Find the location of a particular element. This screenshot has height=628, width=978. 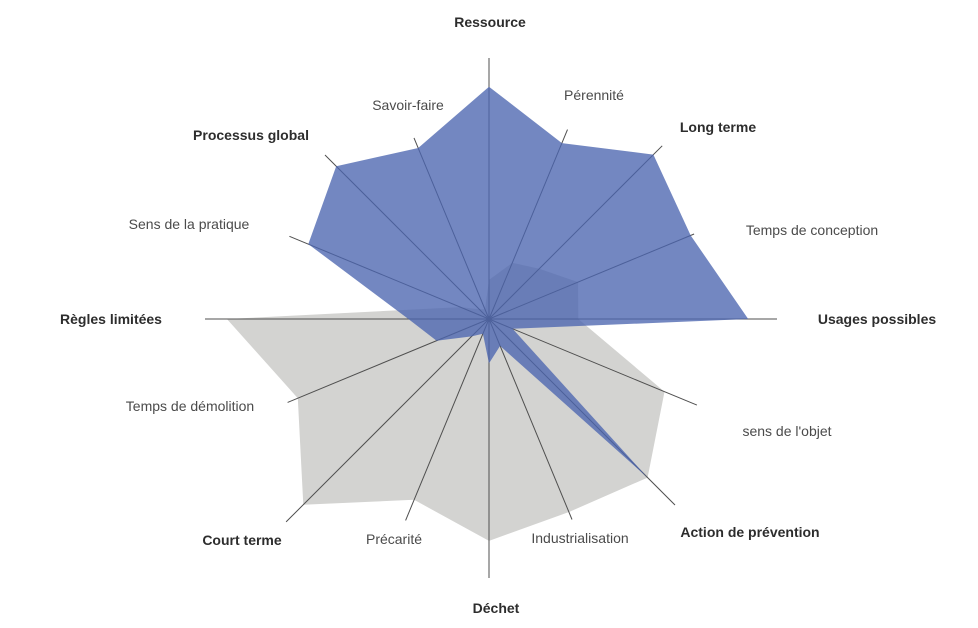

axis-label-regles-limitees: Règles limitées is located at coordinates (111, 319).